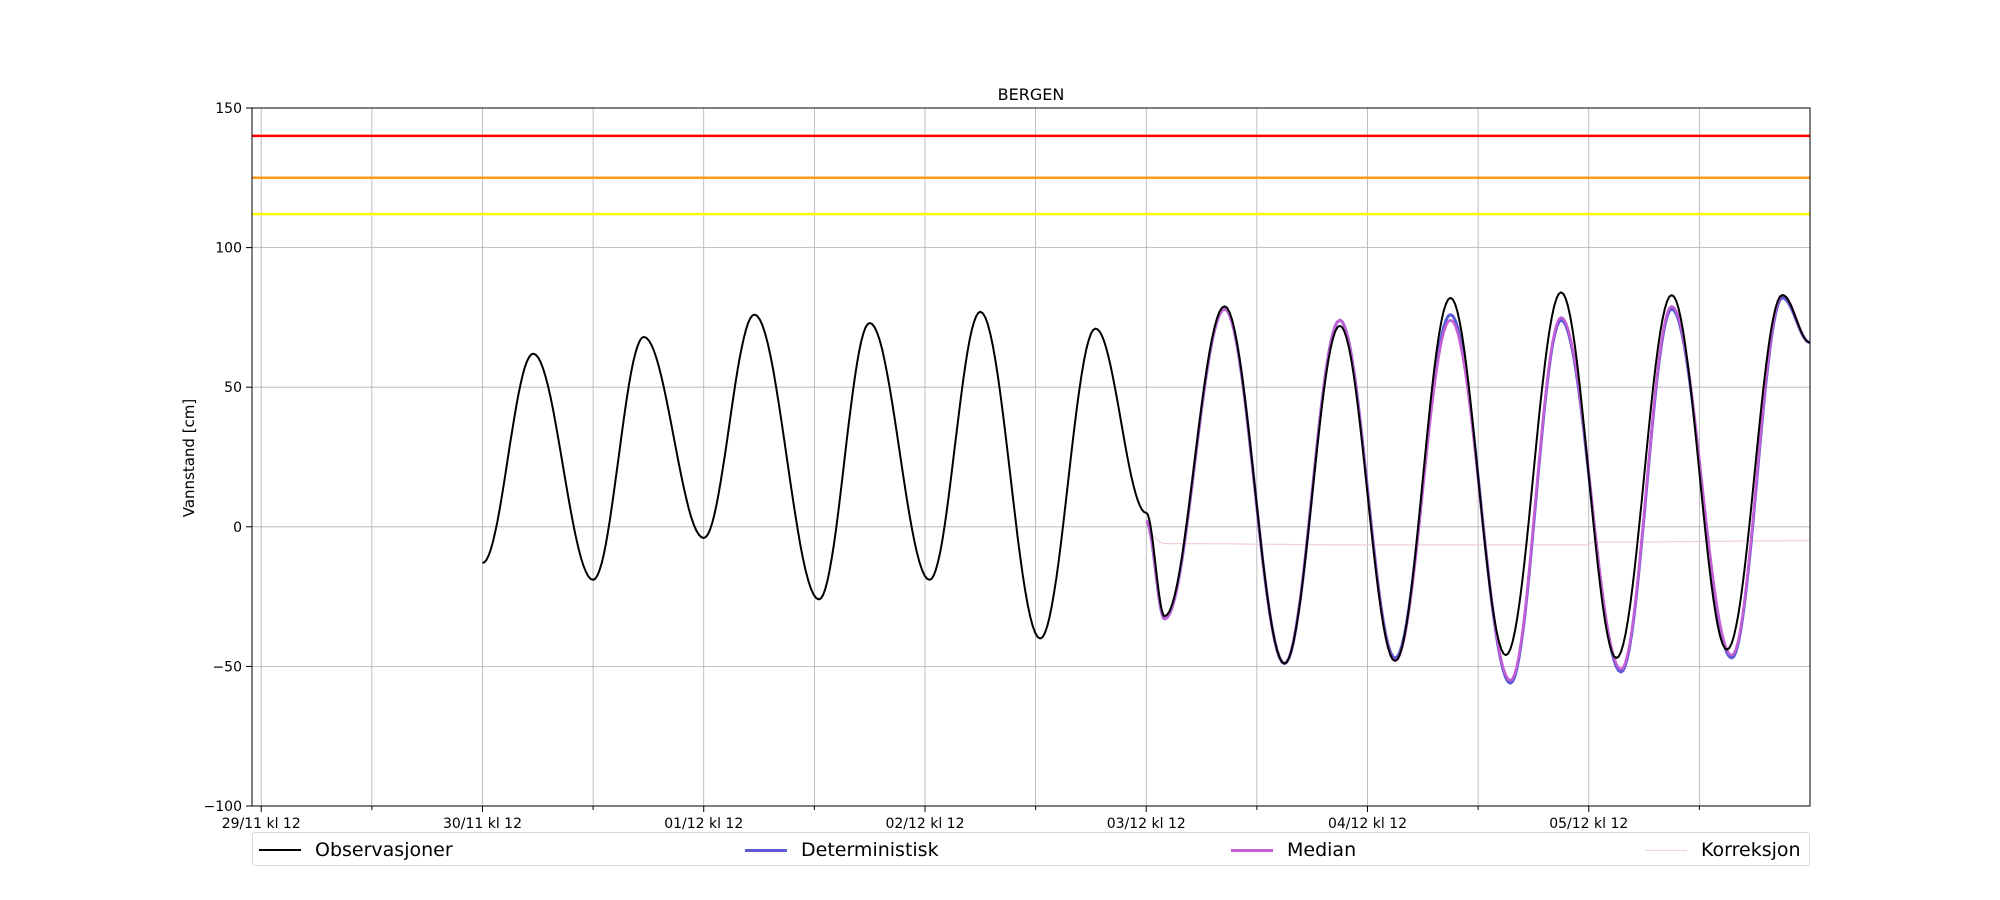  What do you see at coordinates (814, 475) in the screenshot?
I see `series-line-observasjoner` at bounding box center [814, 475].